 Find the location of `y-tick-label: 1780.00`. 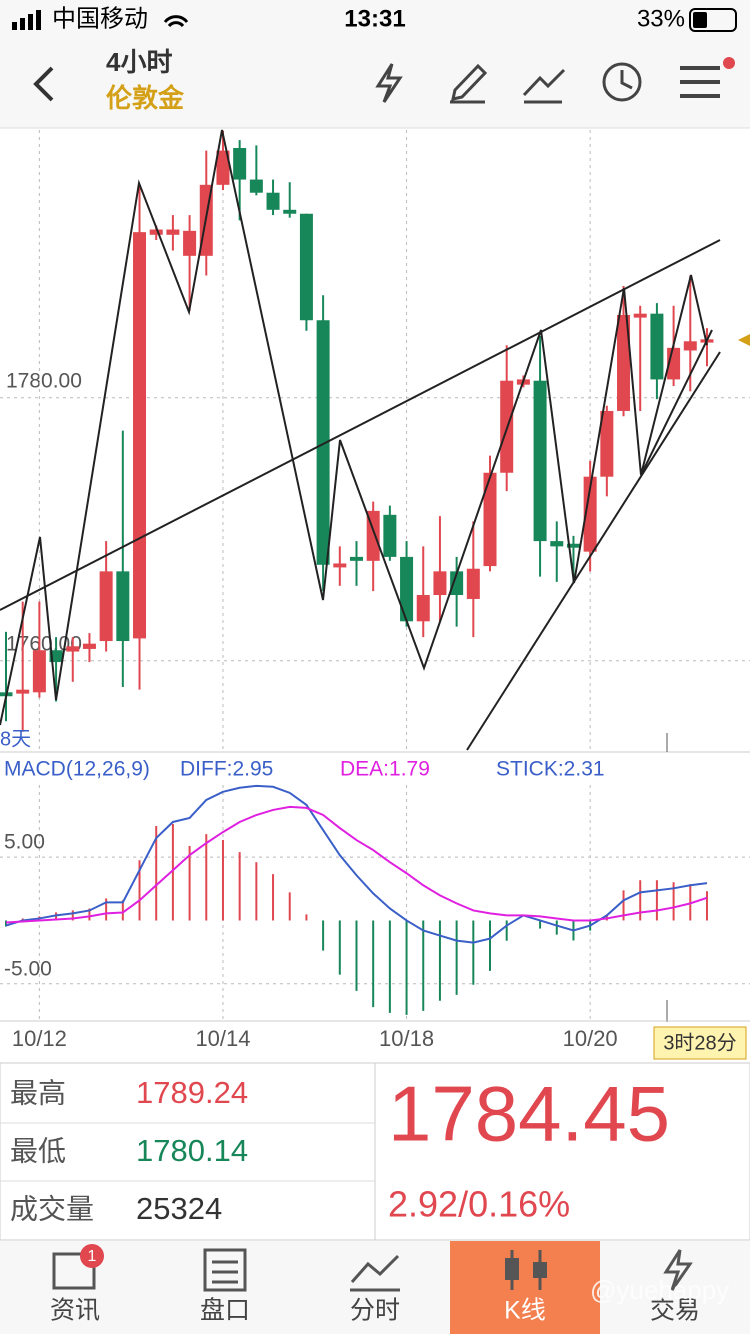

y-tick-label: 1780.00 is located at coordinates (44, 380).